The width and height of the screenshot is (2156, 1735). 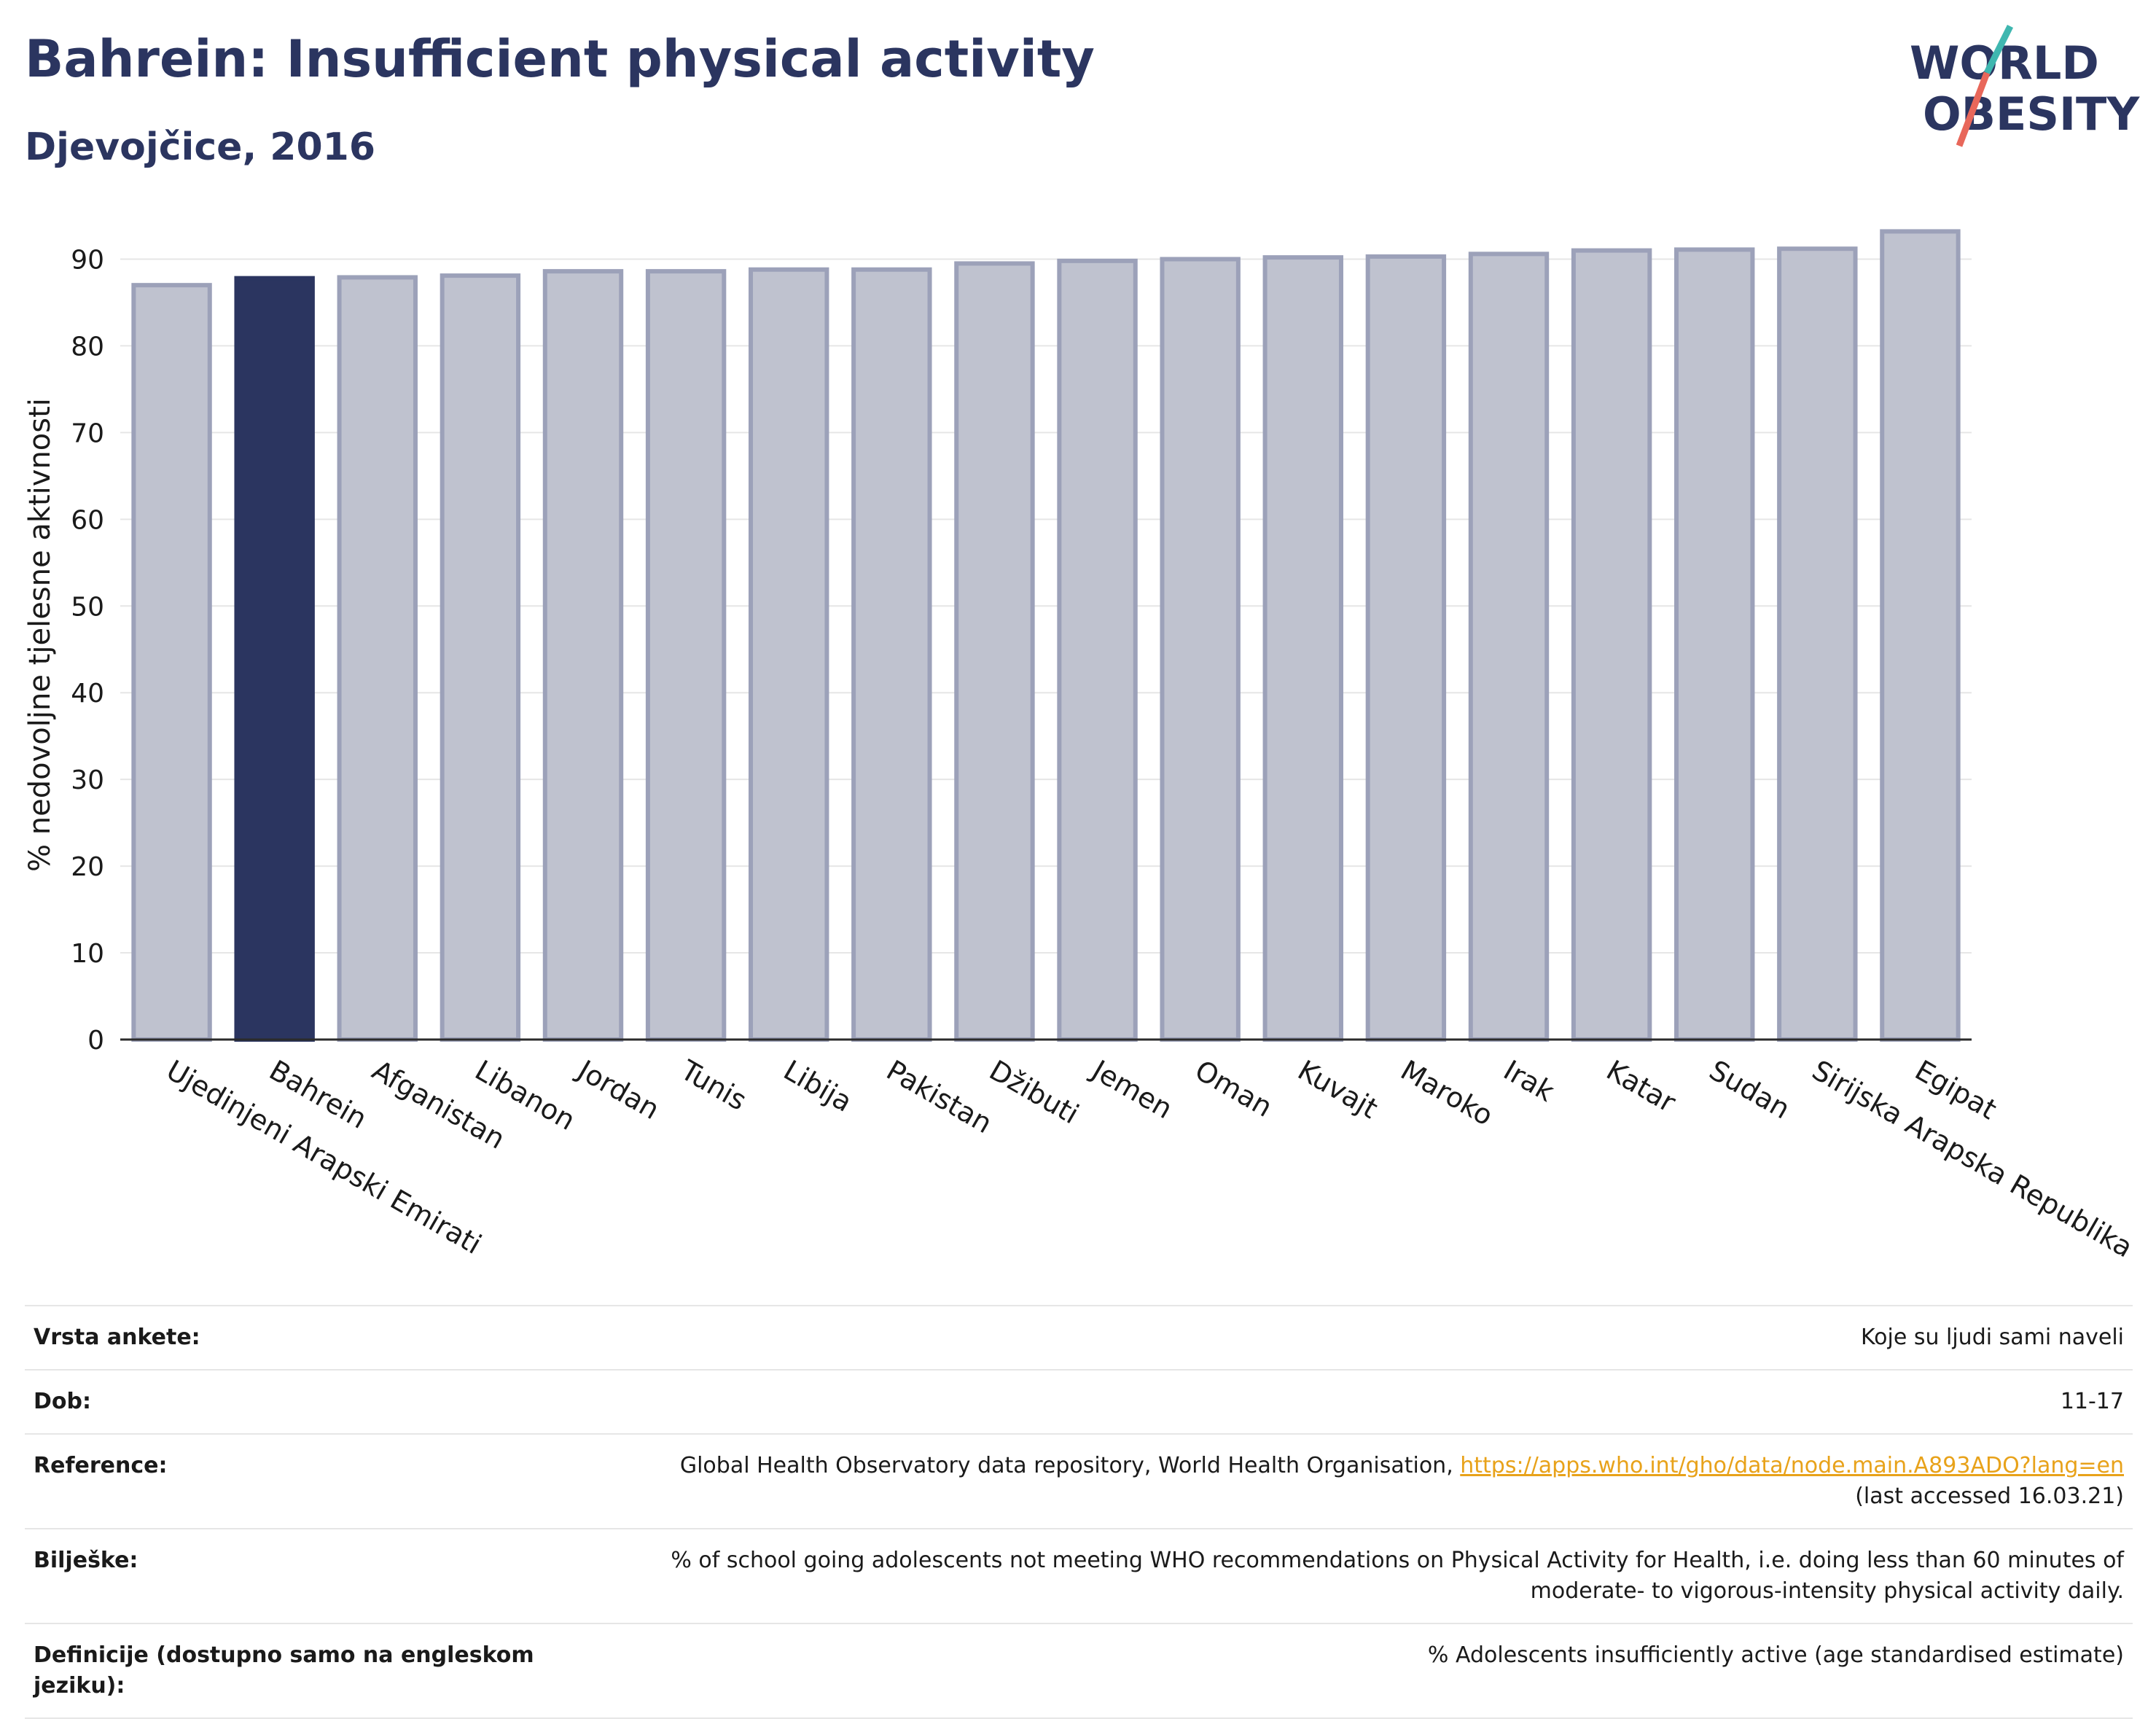 I want to click on info-label: Vrsta ankete:, so click(x=288, y=1337).